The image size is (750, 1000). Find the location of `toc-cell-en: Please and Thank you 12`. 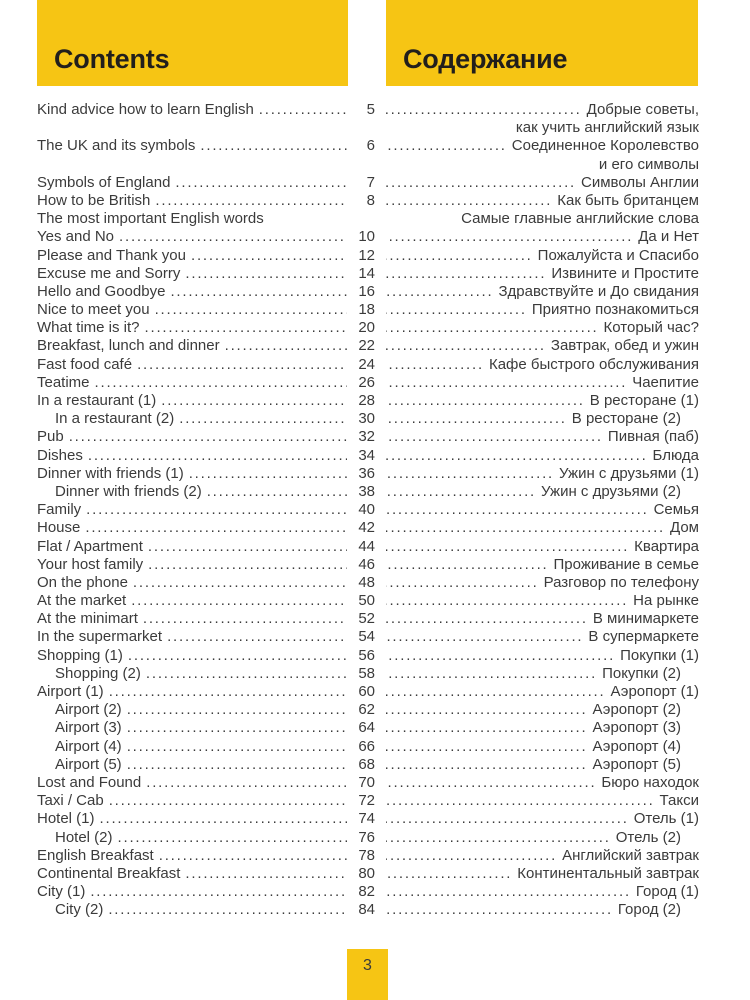

toc-cell-en: Please and Thank you 12 is located at coordinates (206, 256).